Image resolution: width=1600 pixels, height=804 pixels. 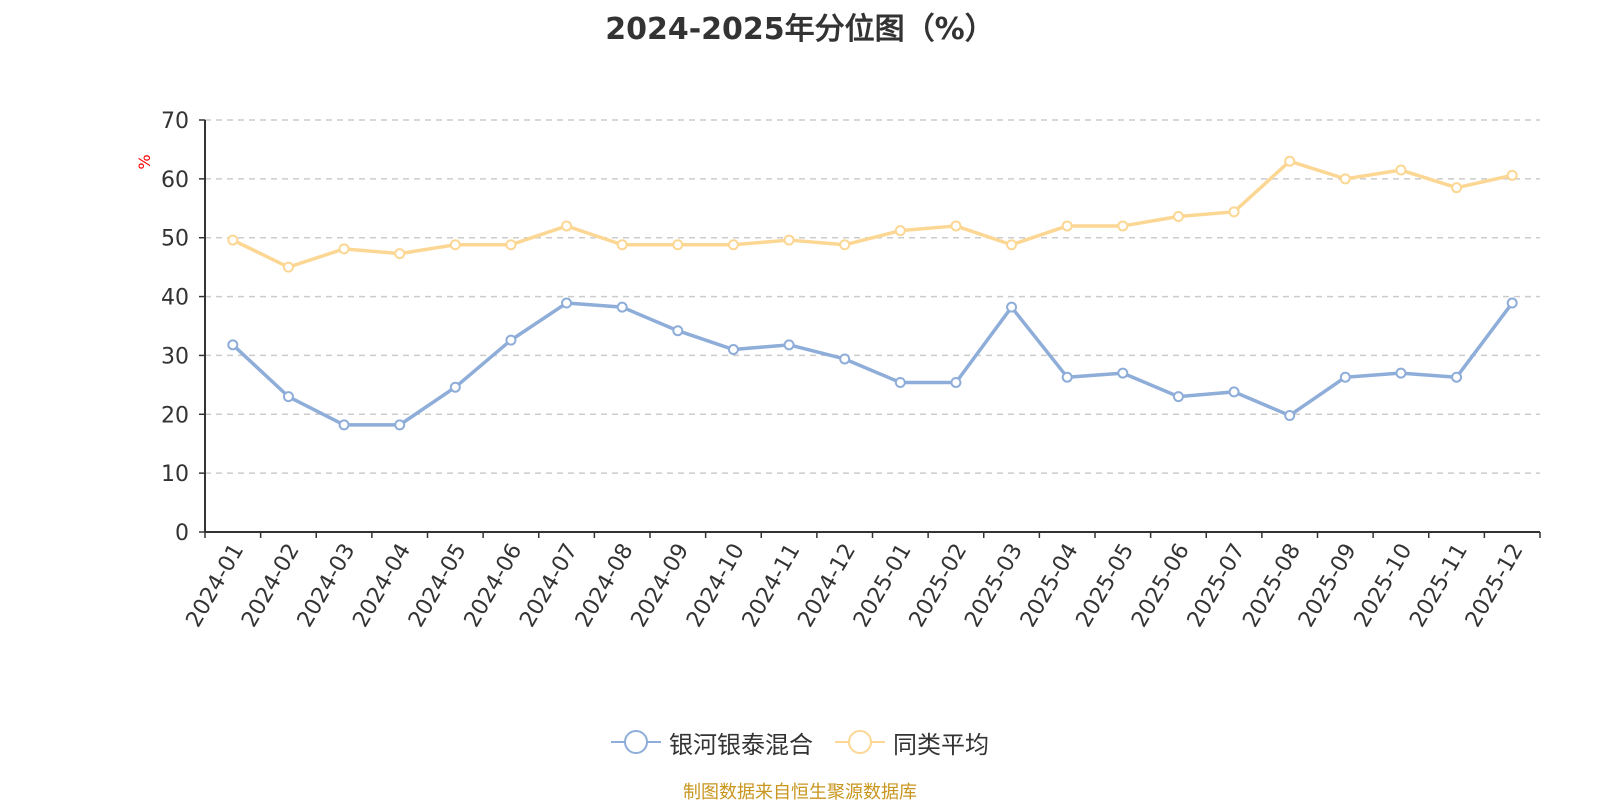 I want to click on y-tick-label: 20, so click(x=175, y=415).